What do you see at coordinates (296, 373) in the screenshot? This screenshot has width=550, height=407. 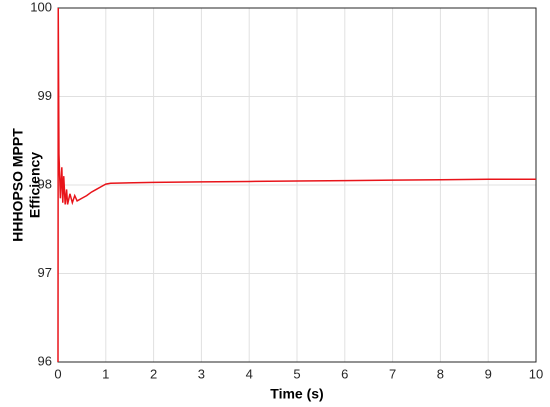 I see `x-tick-label: 5` at bounding box center [296, 373].